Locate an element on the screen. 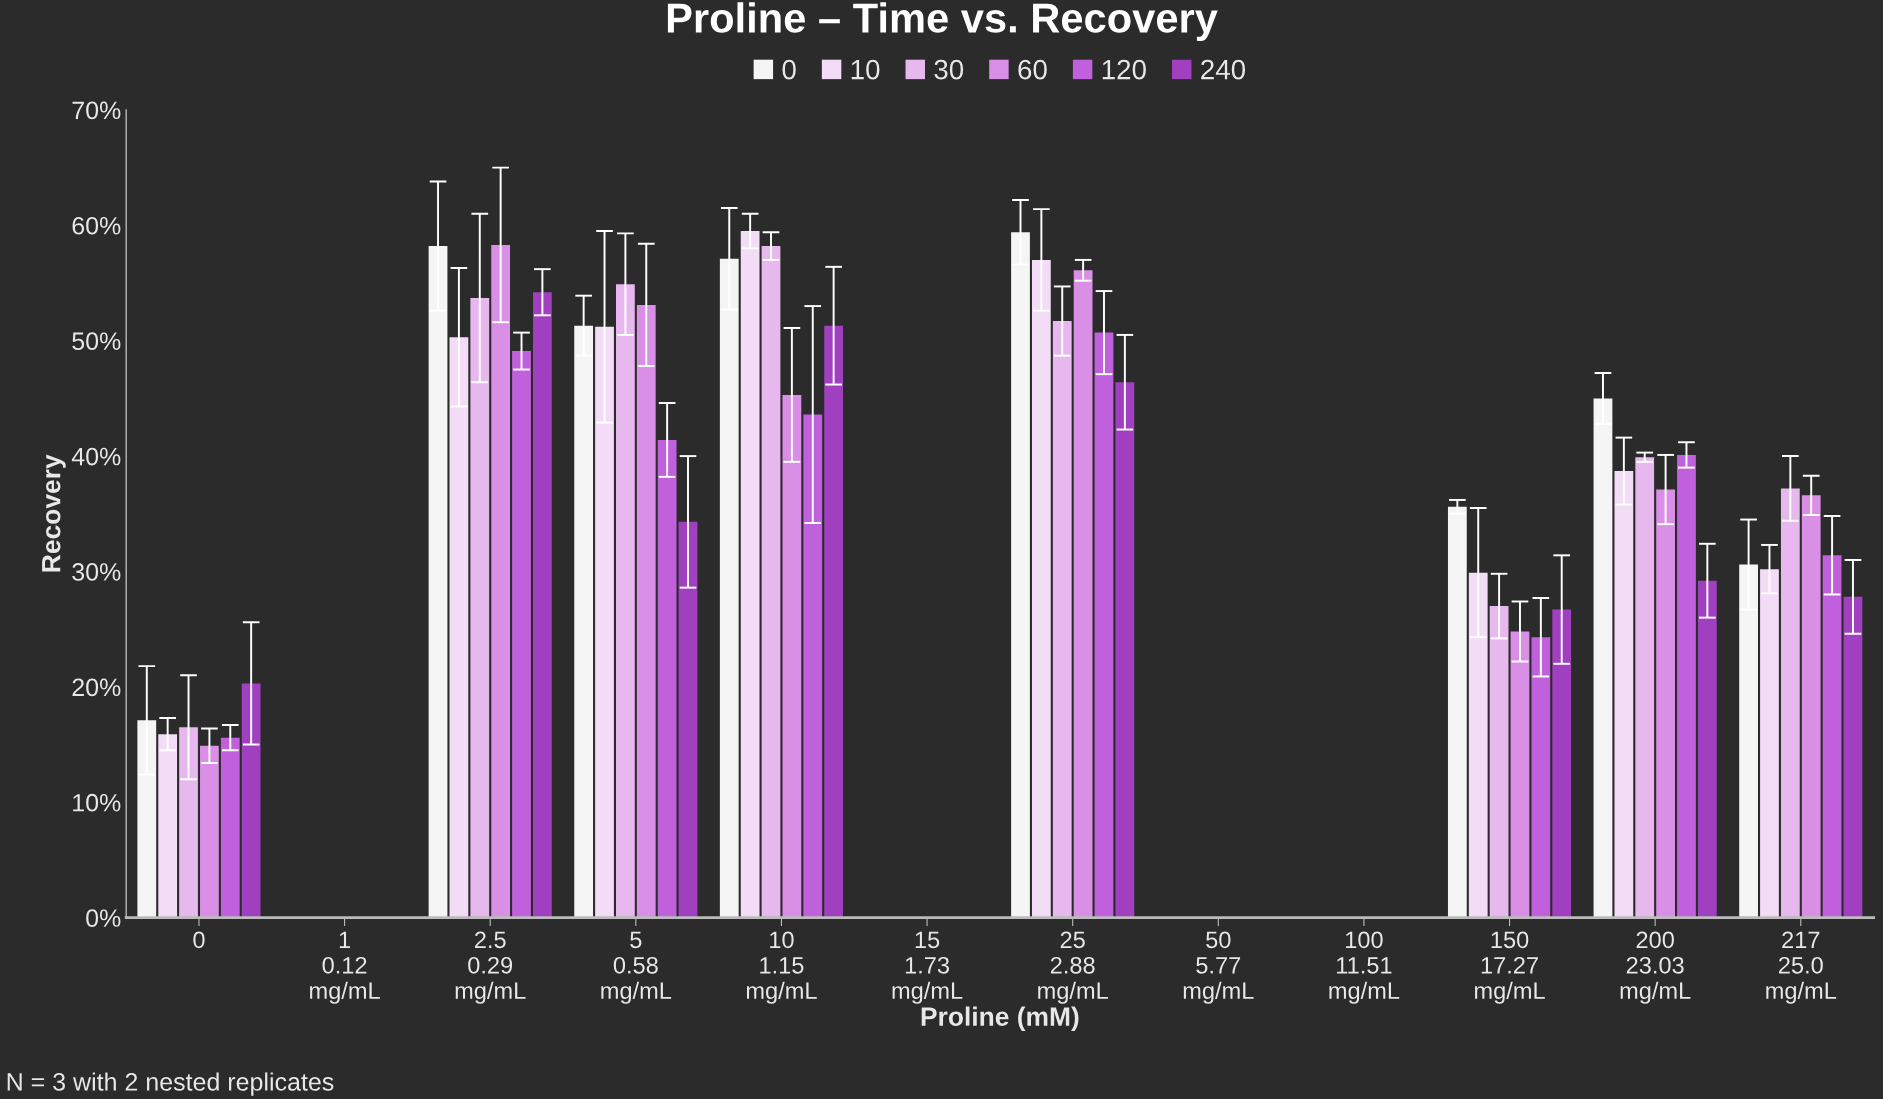 Image resolution: width=1883 pixels, height=1099 pixels. legend-label: 30 is located at coordinates (949, 69).